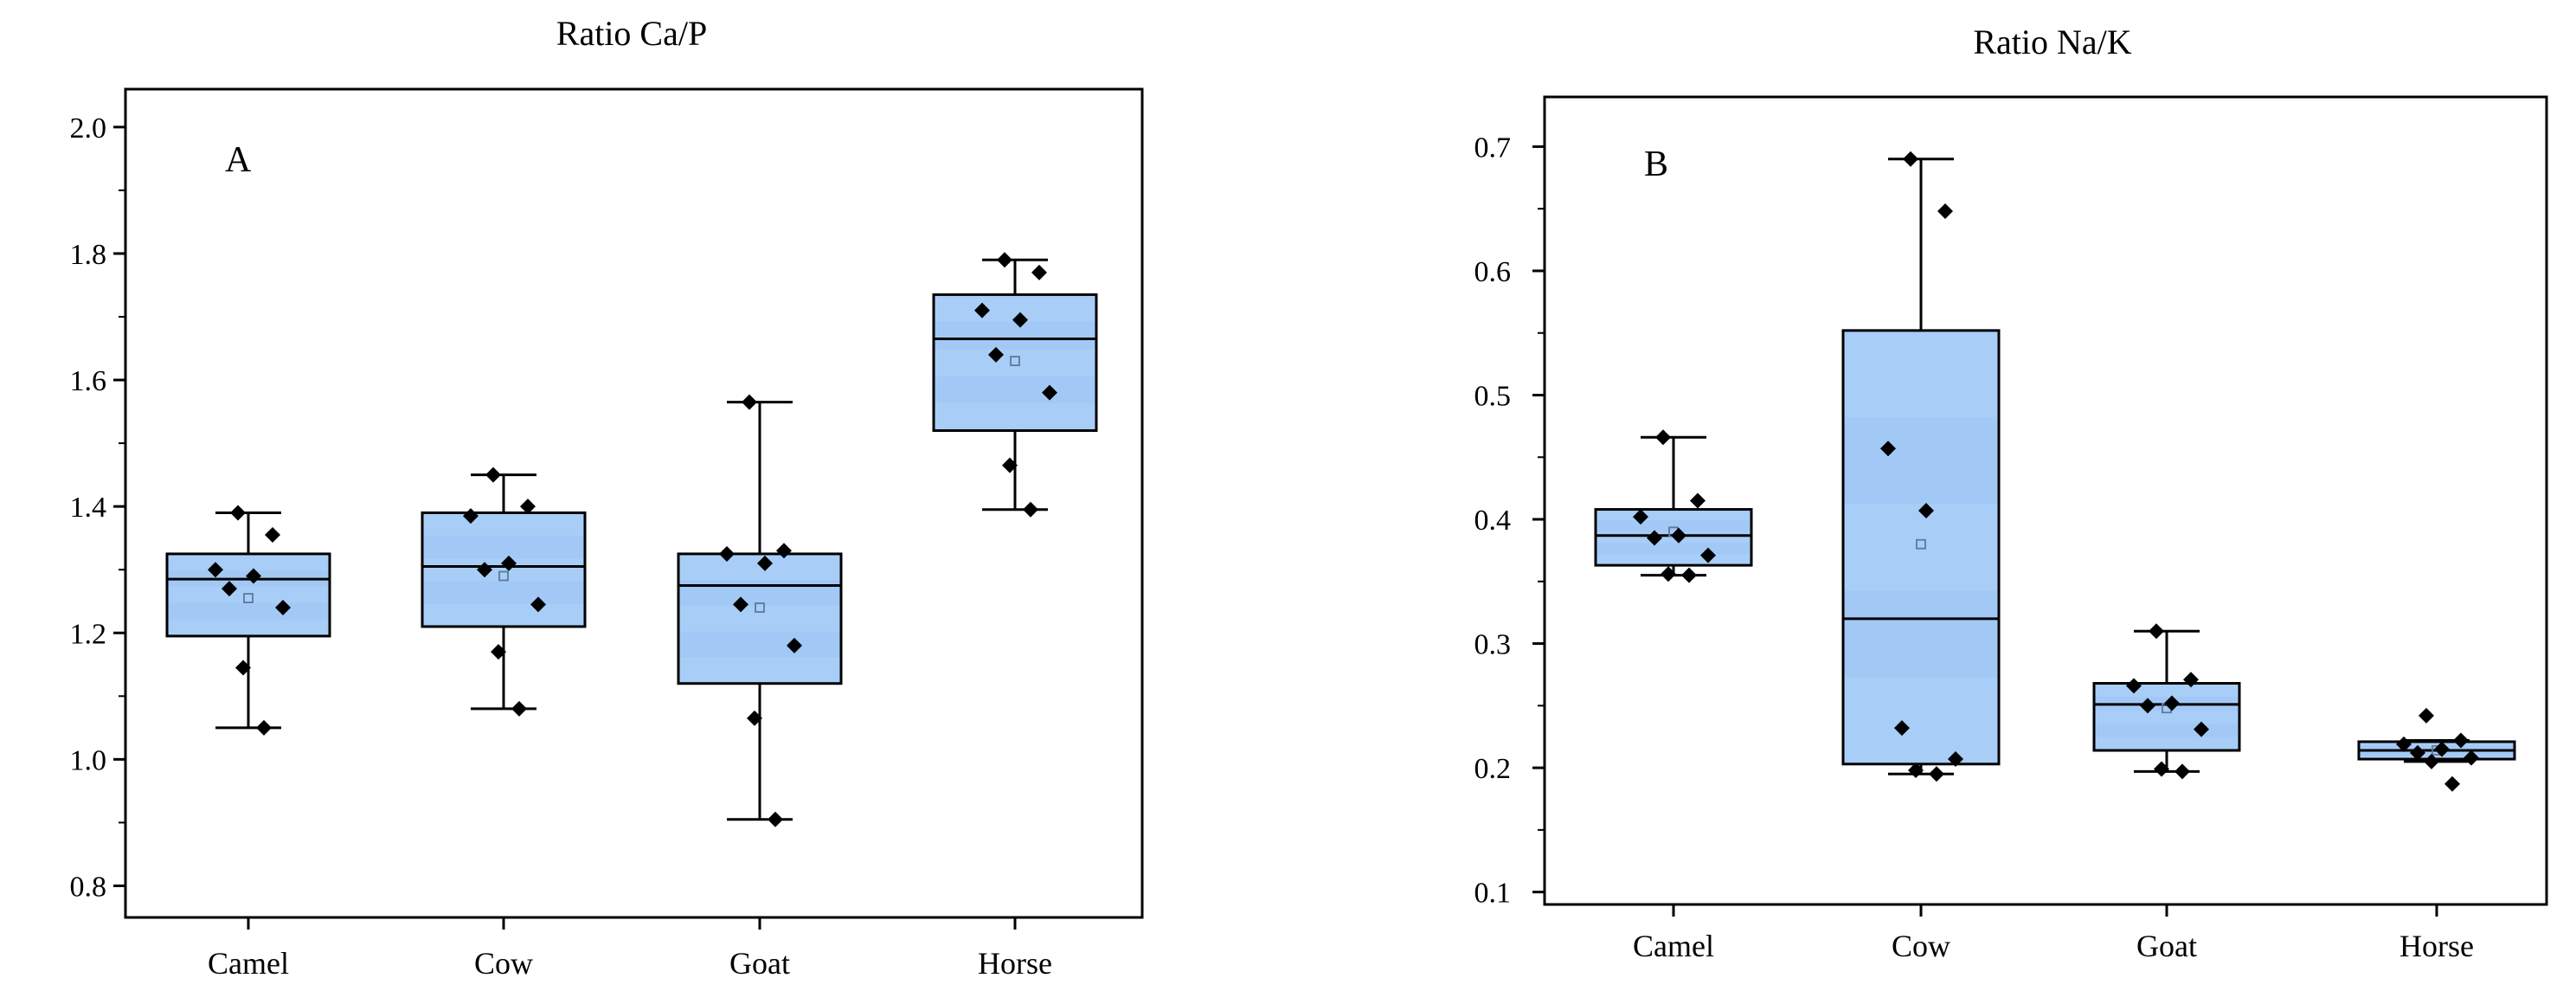 The width and height of the screenshot is (2576, 991). What do you see at coordinates (1493, 148) in the screenshot?
I see `y-tick-label: 0.7` at bounding box center [1493, 148].